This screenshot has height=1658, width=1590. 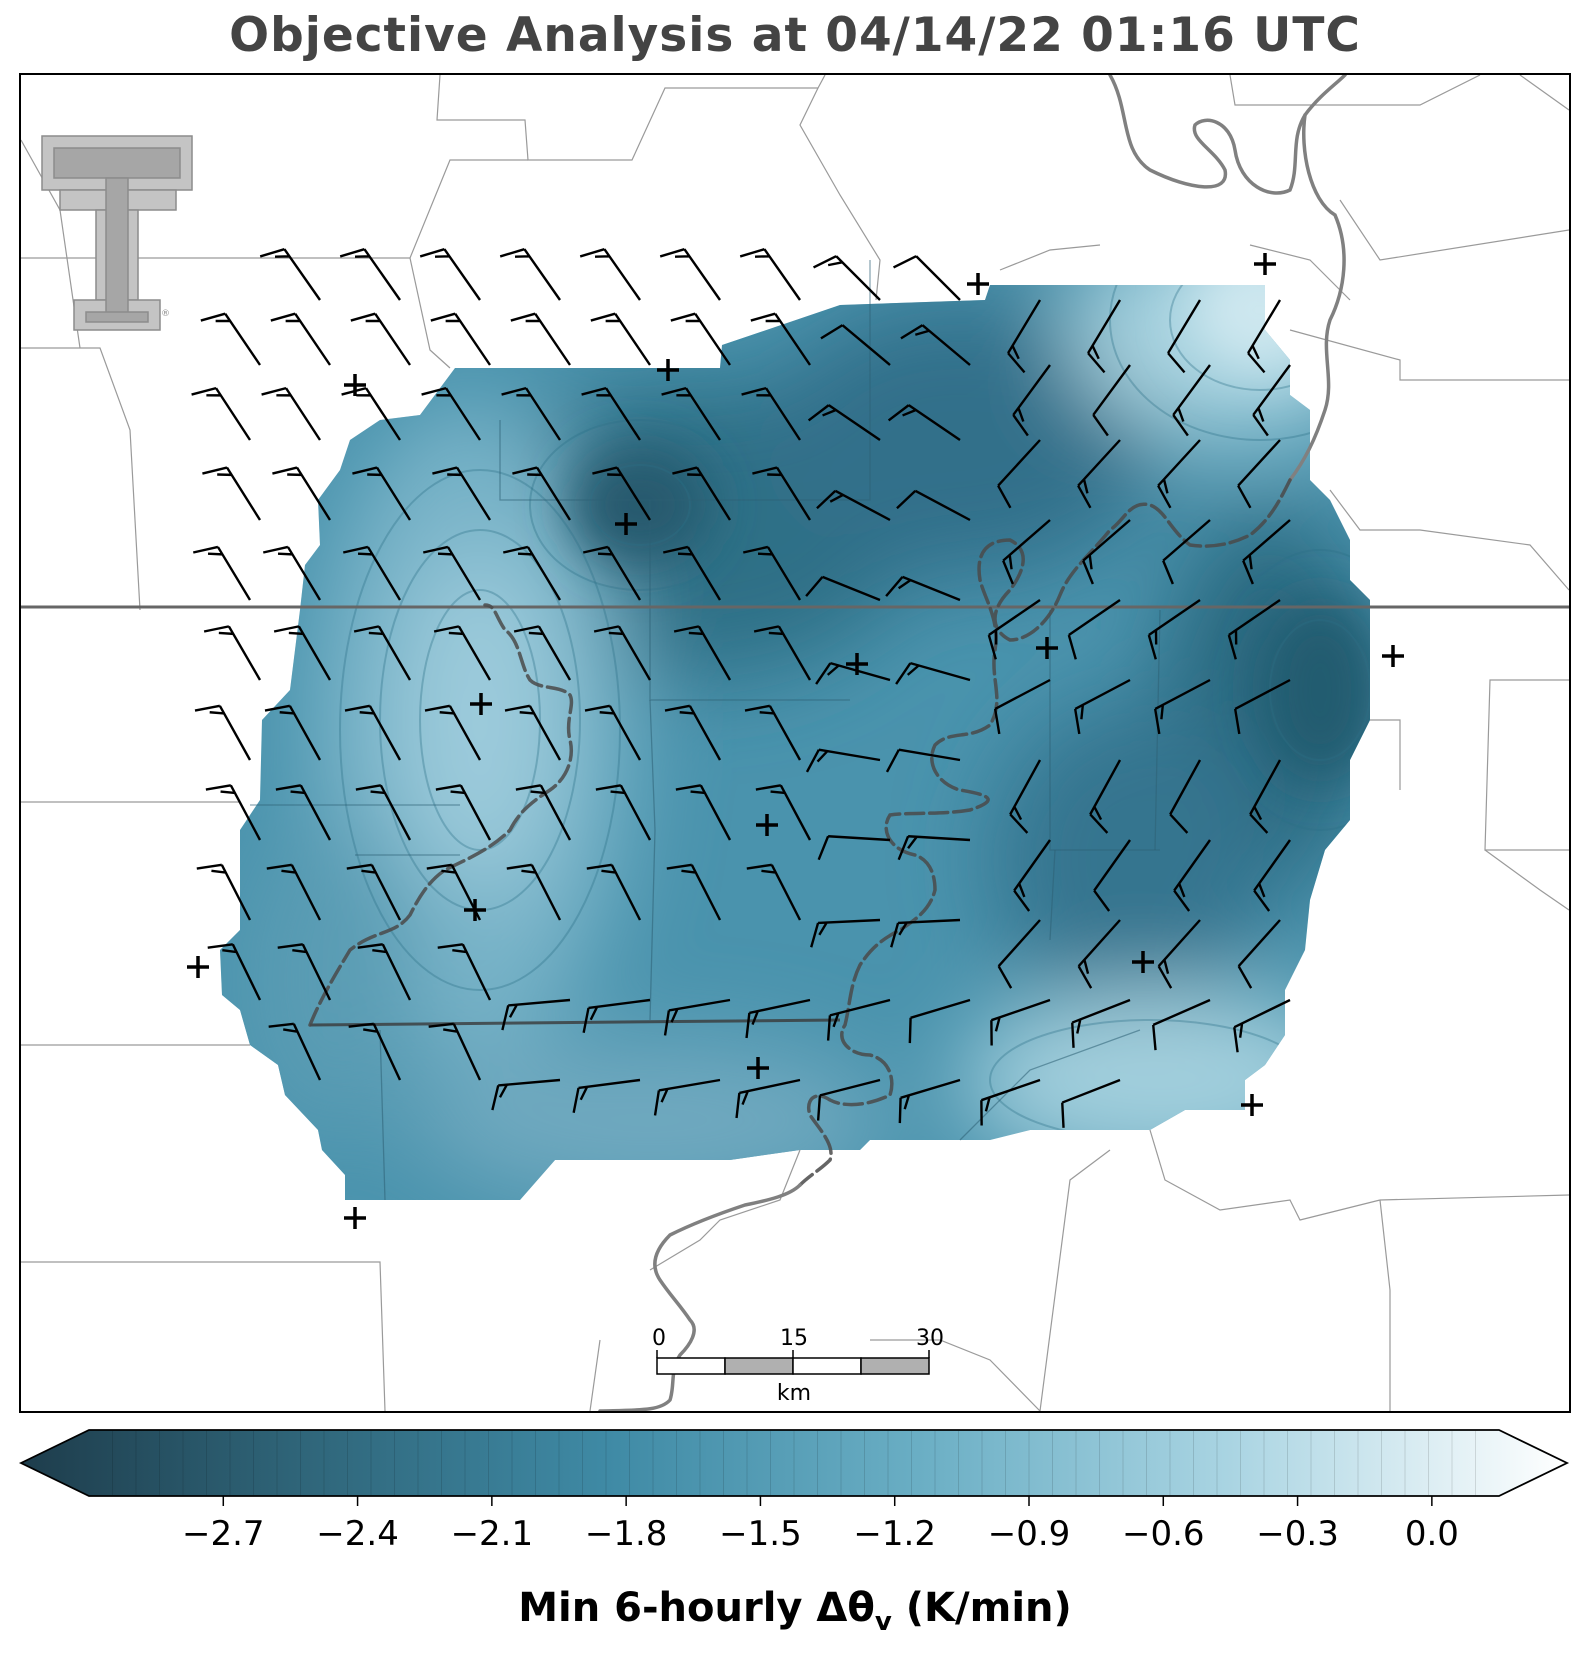 What do you see at coordinates (930, 1338) in the screenshot?
I see `scale-label-30: 30` at bounding box center [930, 1338].